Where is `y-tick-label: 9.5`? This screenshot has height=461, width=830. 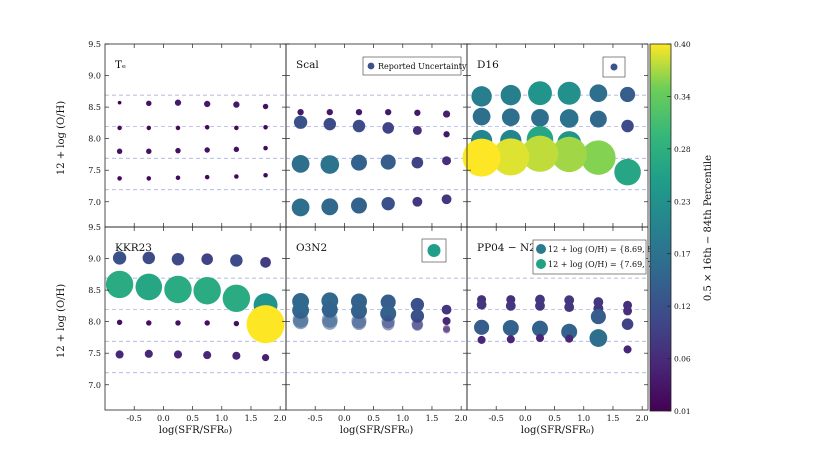
y-tick-label: 9.5 is located at coordinates (94, 44).